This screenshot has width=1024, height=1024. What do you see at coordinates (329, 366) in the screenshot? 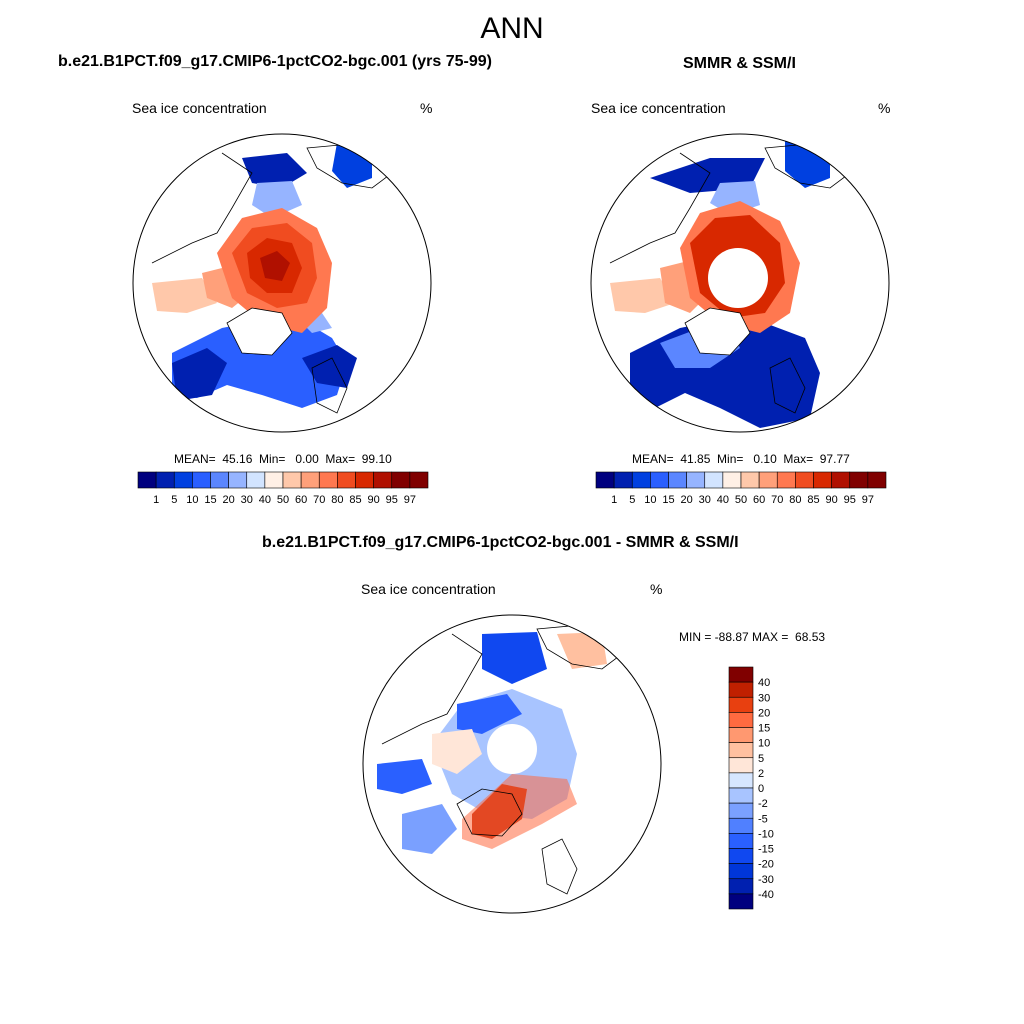
I see `model-ice-verylow-barents` at bounding box center [329, 366].